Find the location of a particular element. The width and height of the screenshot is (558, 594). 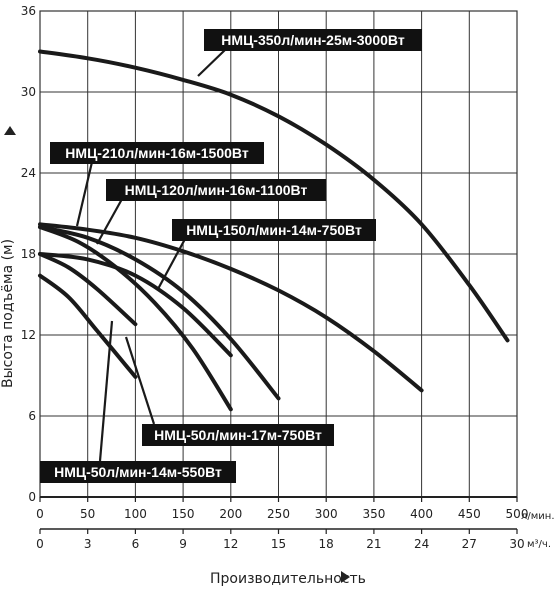

curve-label: НМЦ-50л/мин-17м-750Вт is located at coordinates (238, 435).